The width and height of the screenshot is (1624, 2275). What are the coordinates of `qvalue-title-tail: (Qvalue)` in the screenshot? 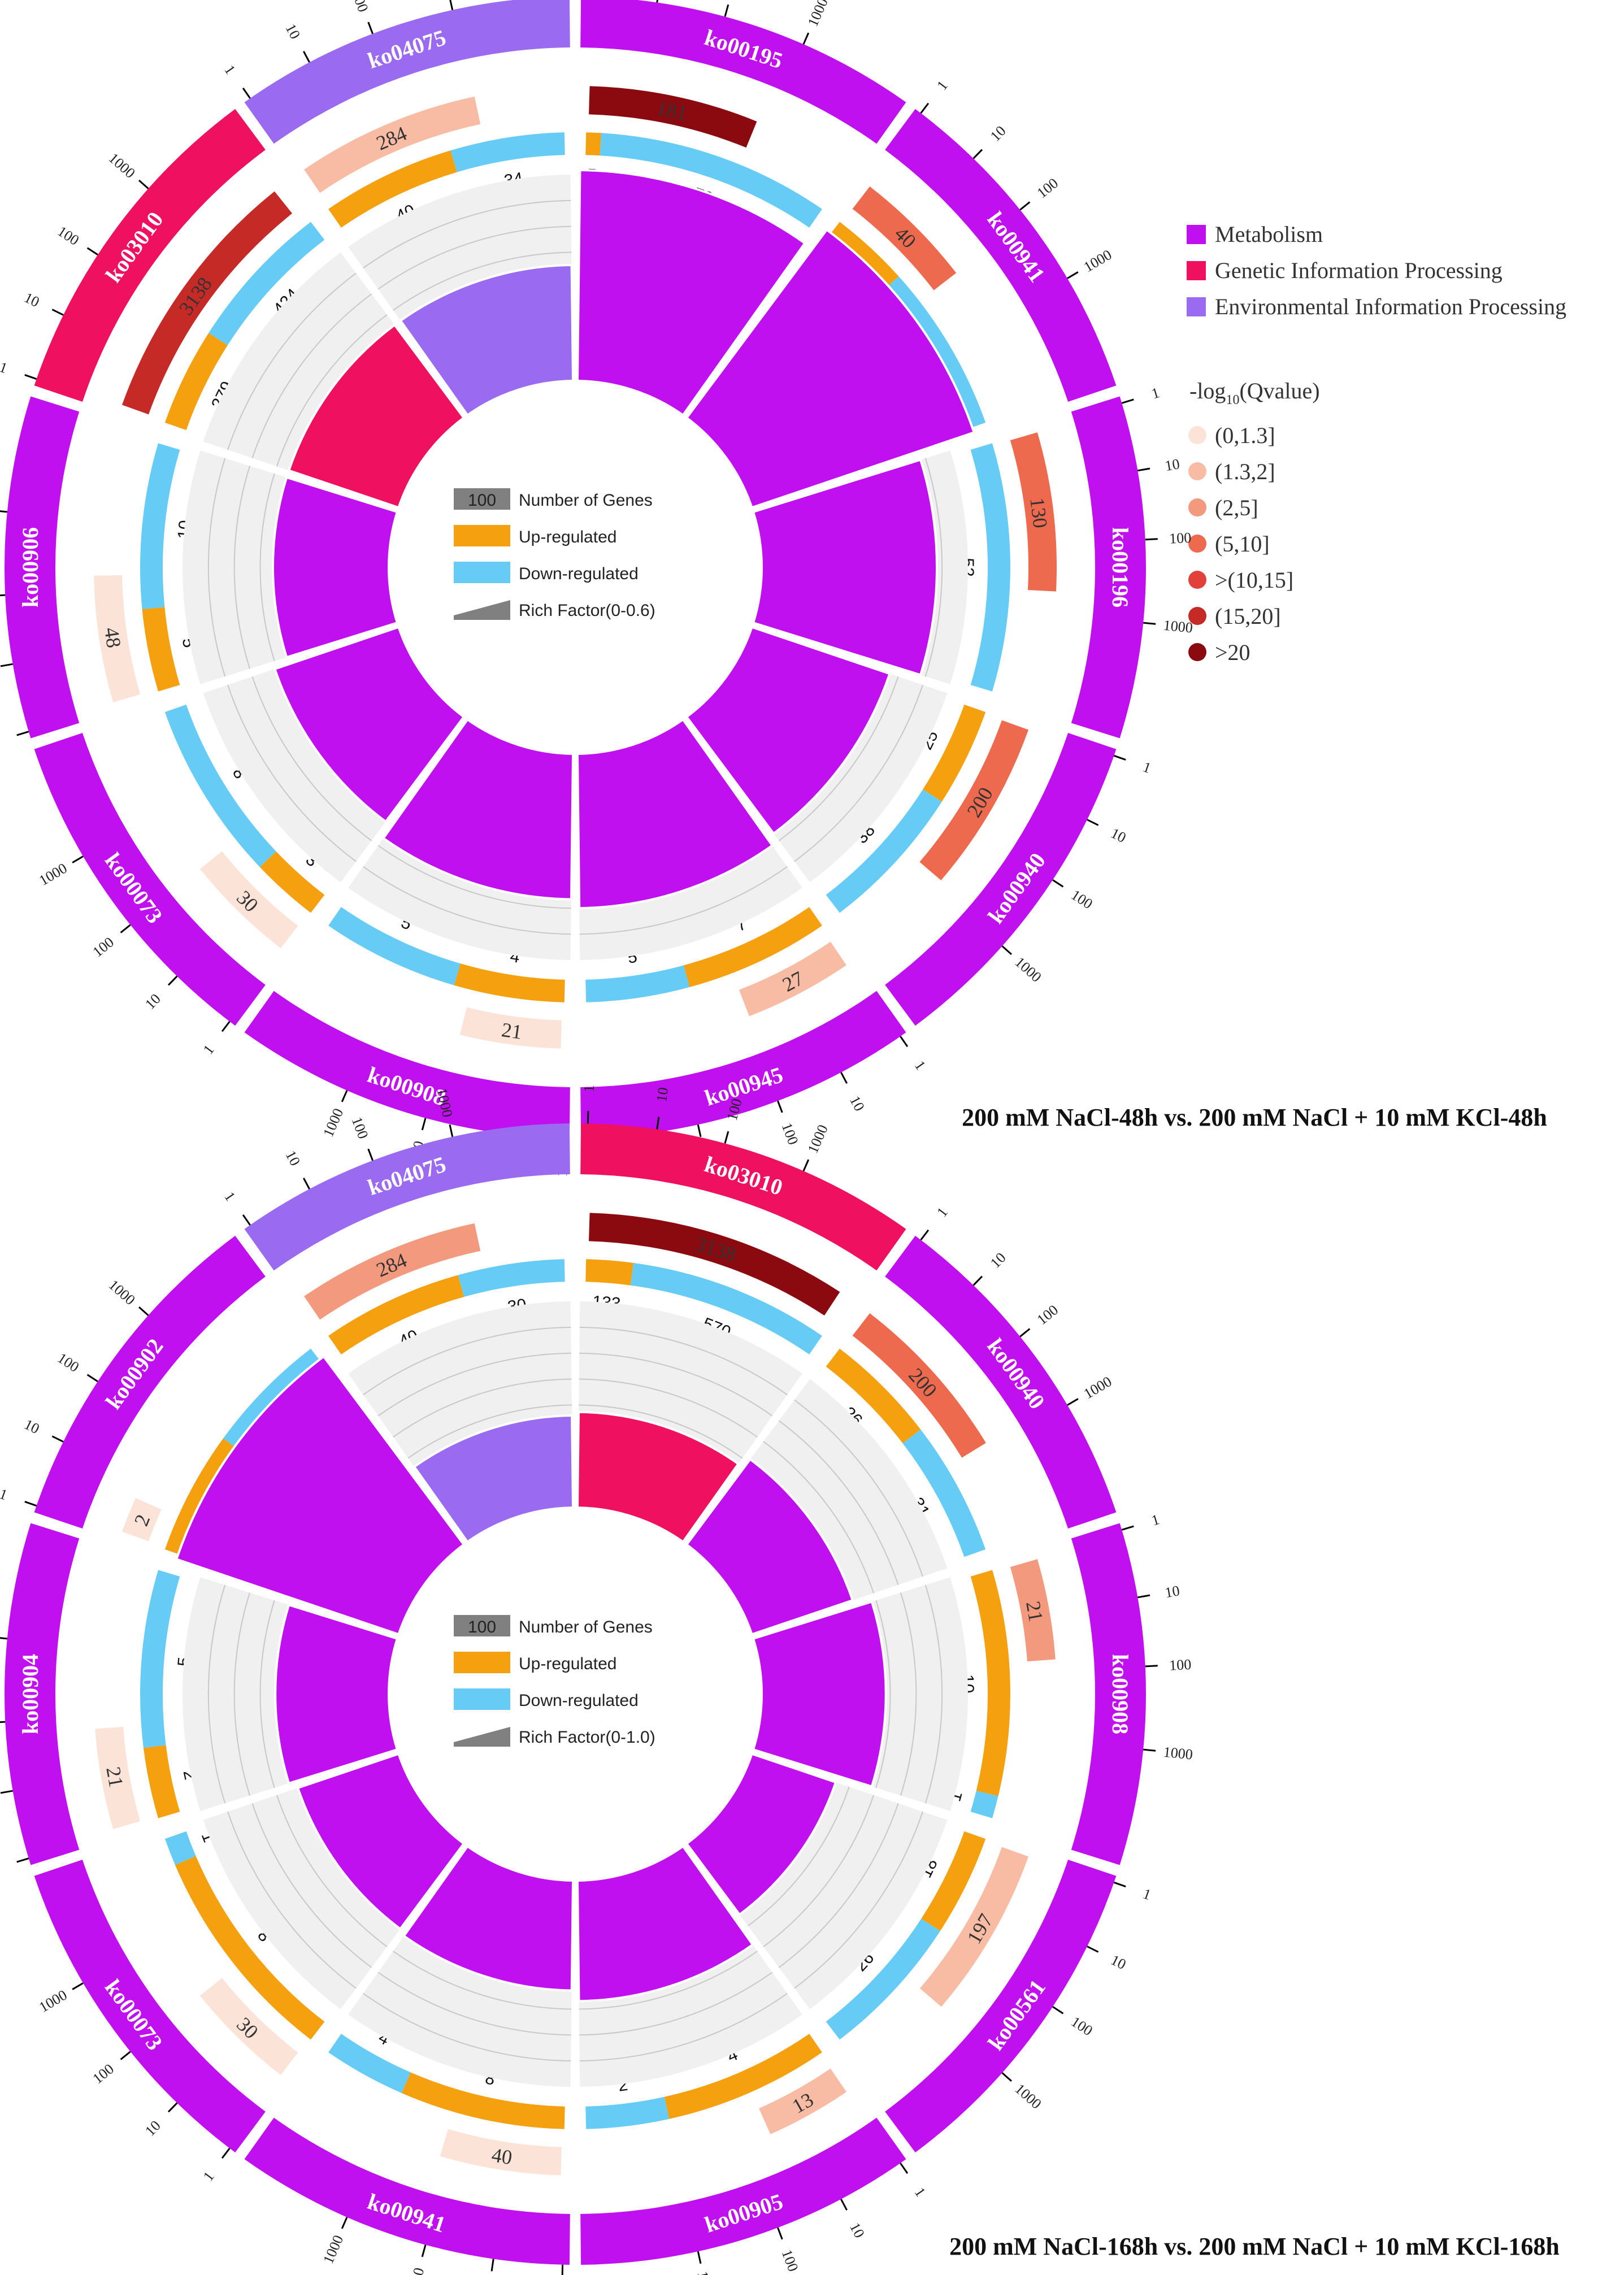 It's located at (1279, 390).